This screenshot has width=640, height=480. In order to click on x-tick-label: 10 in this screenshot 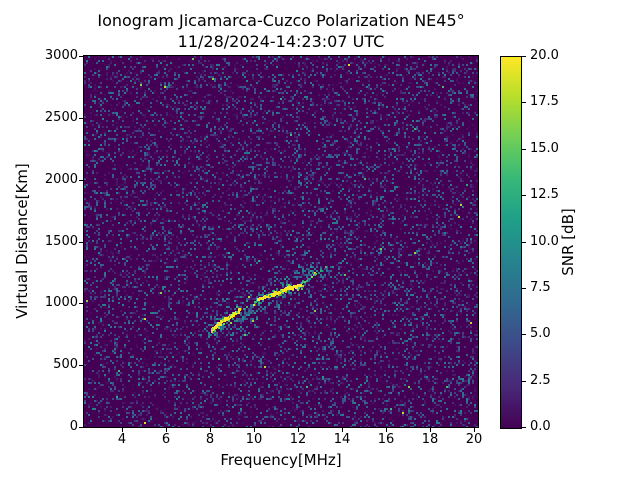, I will do `click(254, 439)`.